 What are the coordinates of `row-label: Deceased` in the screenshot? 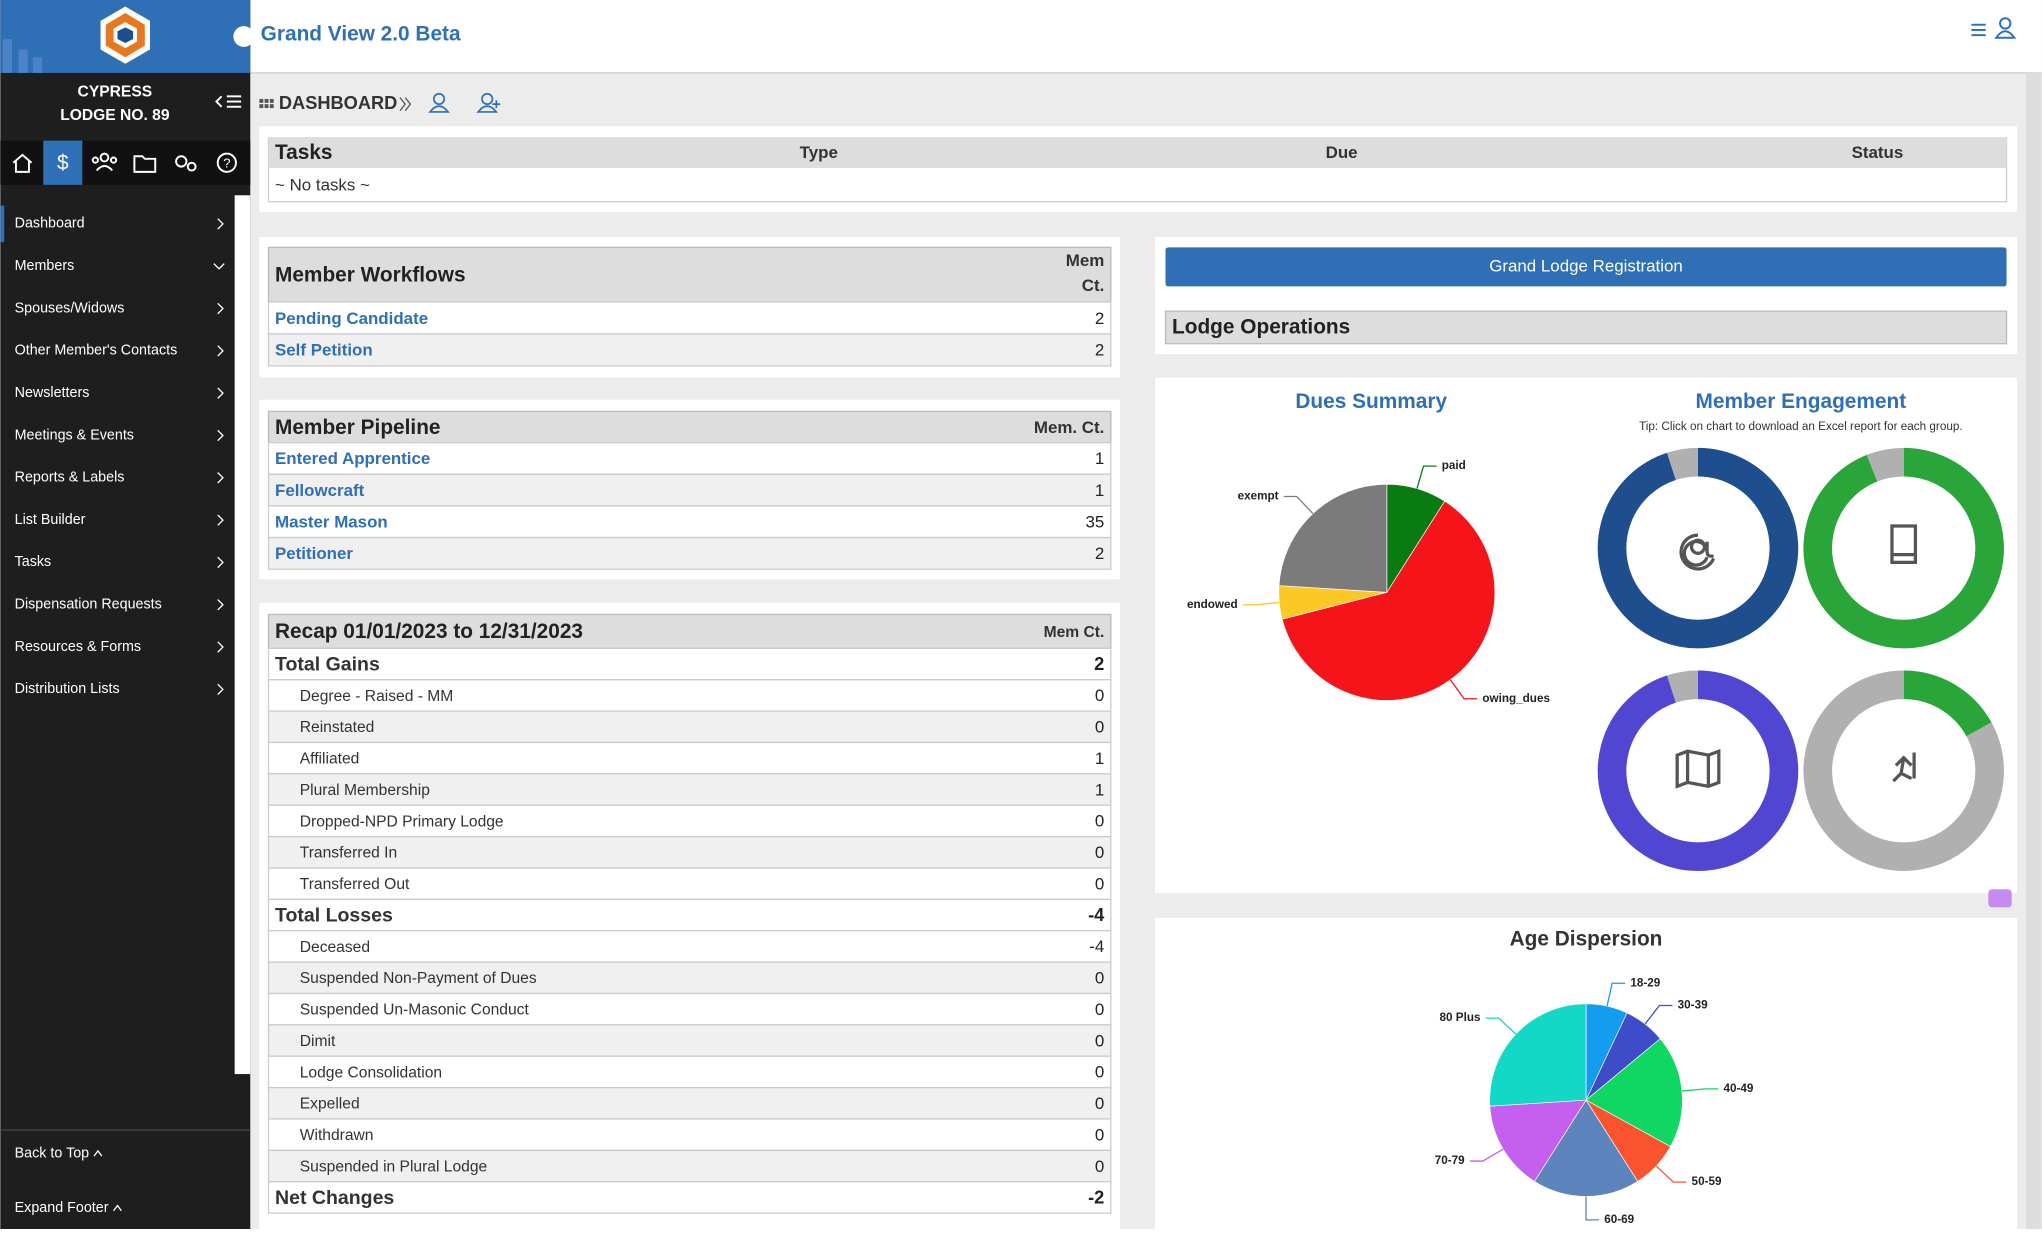 It's located at (335, 947).